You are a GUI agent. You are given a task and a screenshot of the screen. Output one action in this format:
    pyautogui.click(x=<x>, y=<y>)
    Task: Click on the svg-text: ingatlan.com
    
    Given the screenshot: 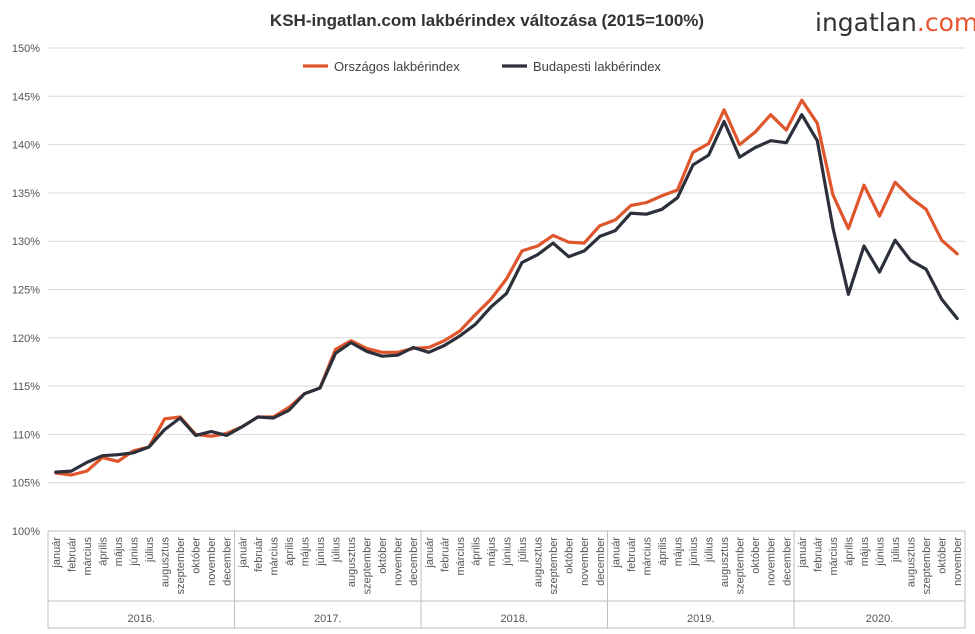 What is the action you would take?
    pyautogui.click(x=895, y=22)
    